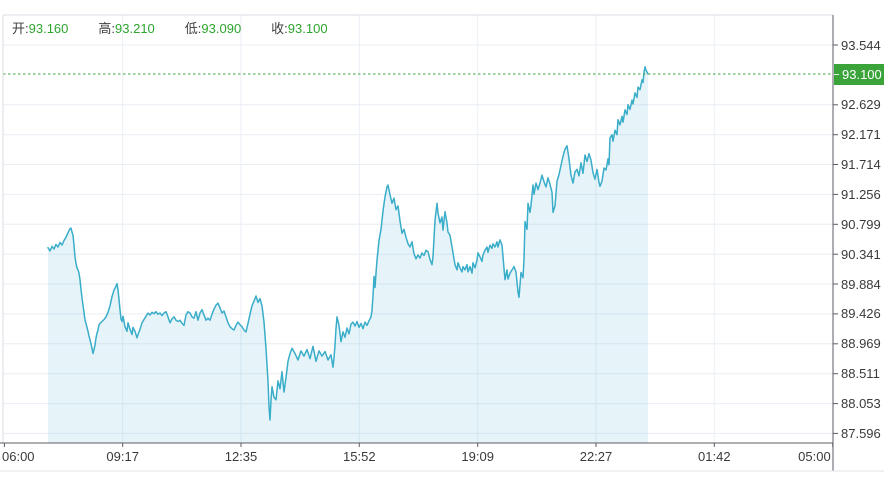 This screenshot has height=502, width=884. I want to click on ohlc-open-value: 93.160, so click(48, 28).